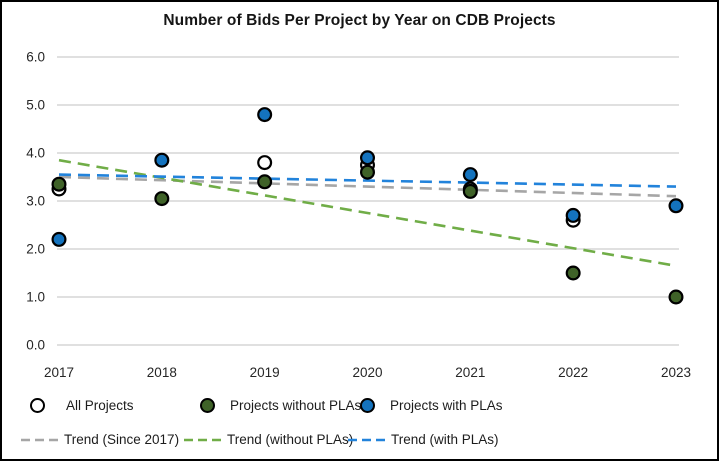 The height and width of the screenshot is (461, 719). Describe the element at coordinates (265, 163) in the screenshot. I see `data-point-all-projects-2019` at that location.